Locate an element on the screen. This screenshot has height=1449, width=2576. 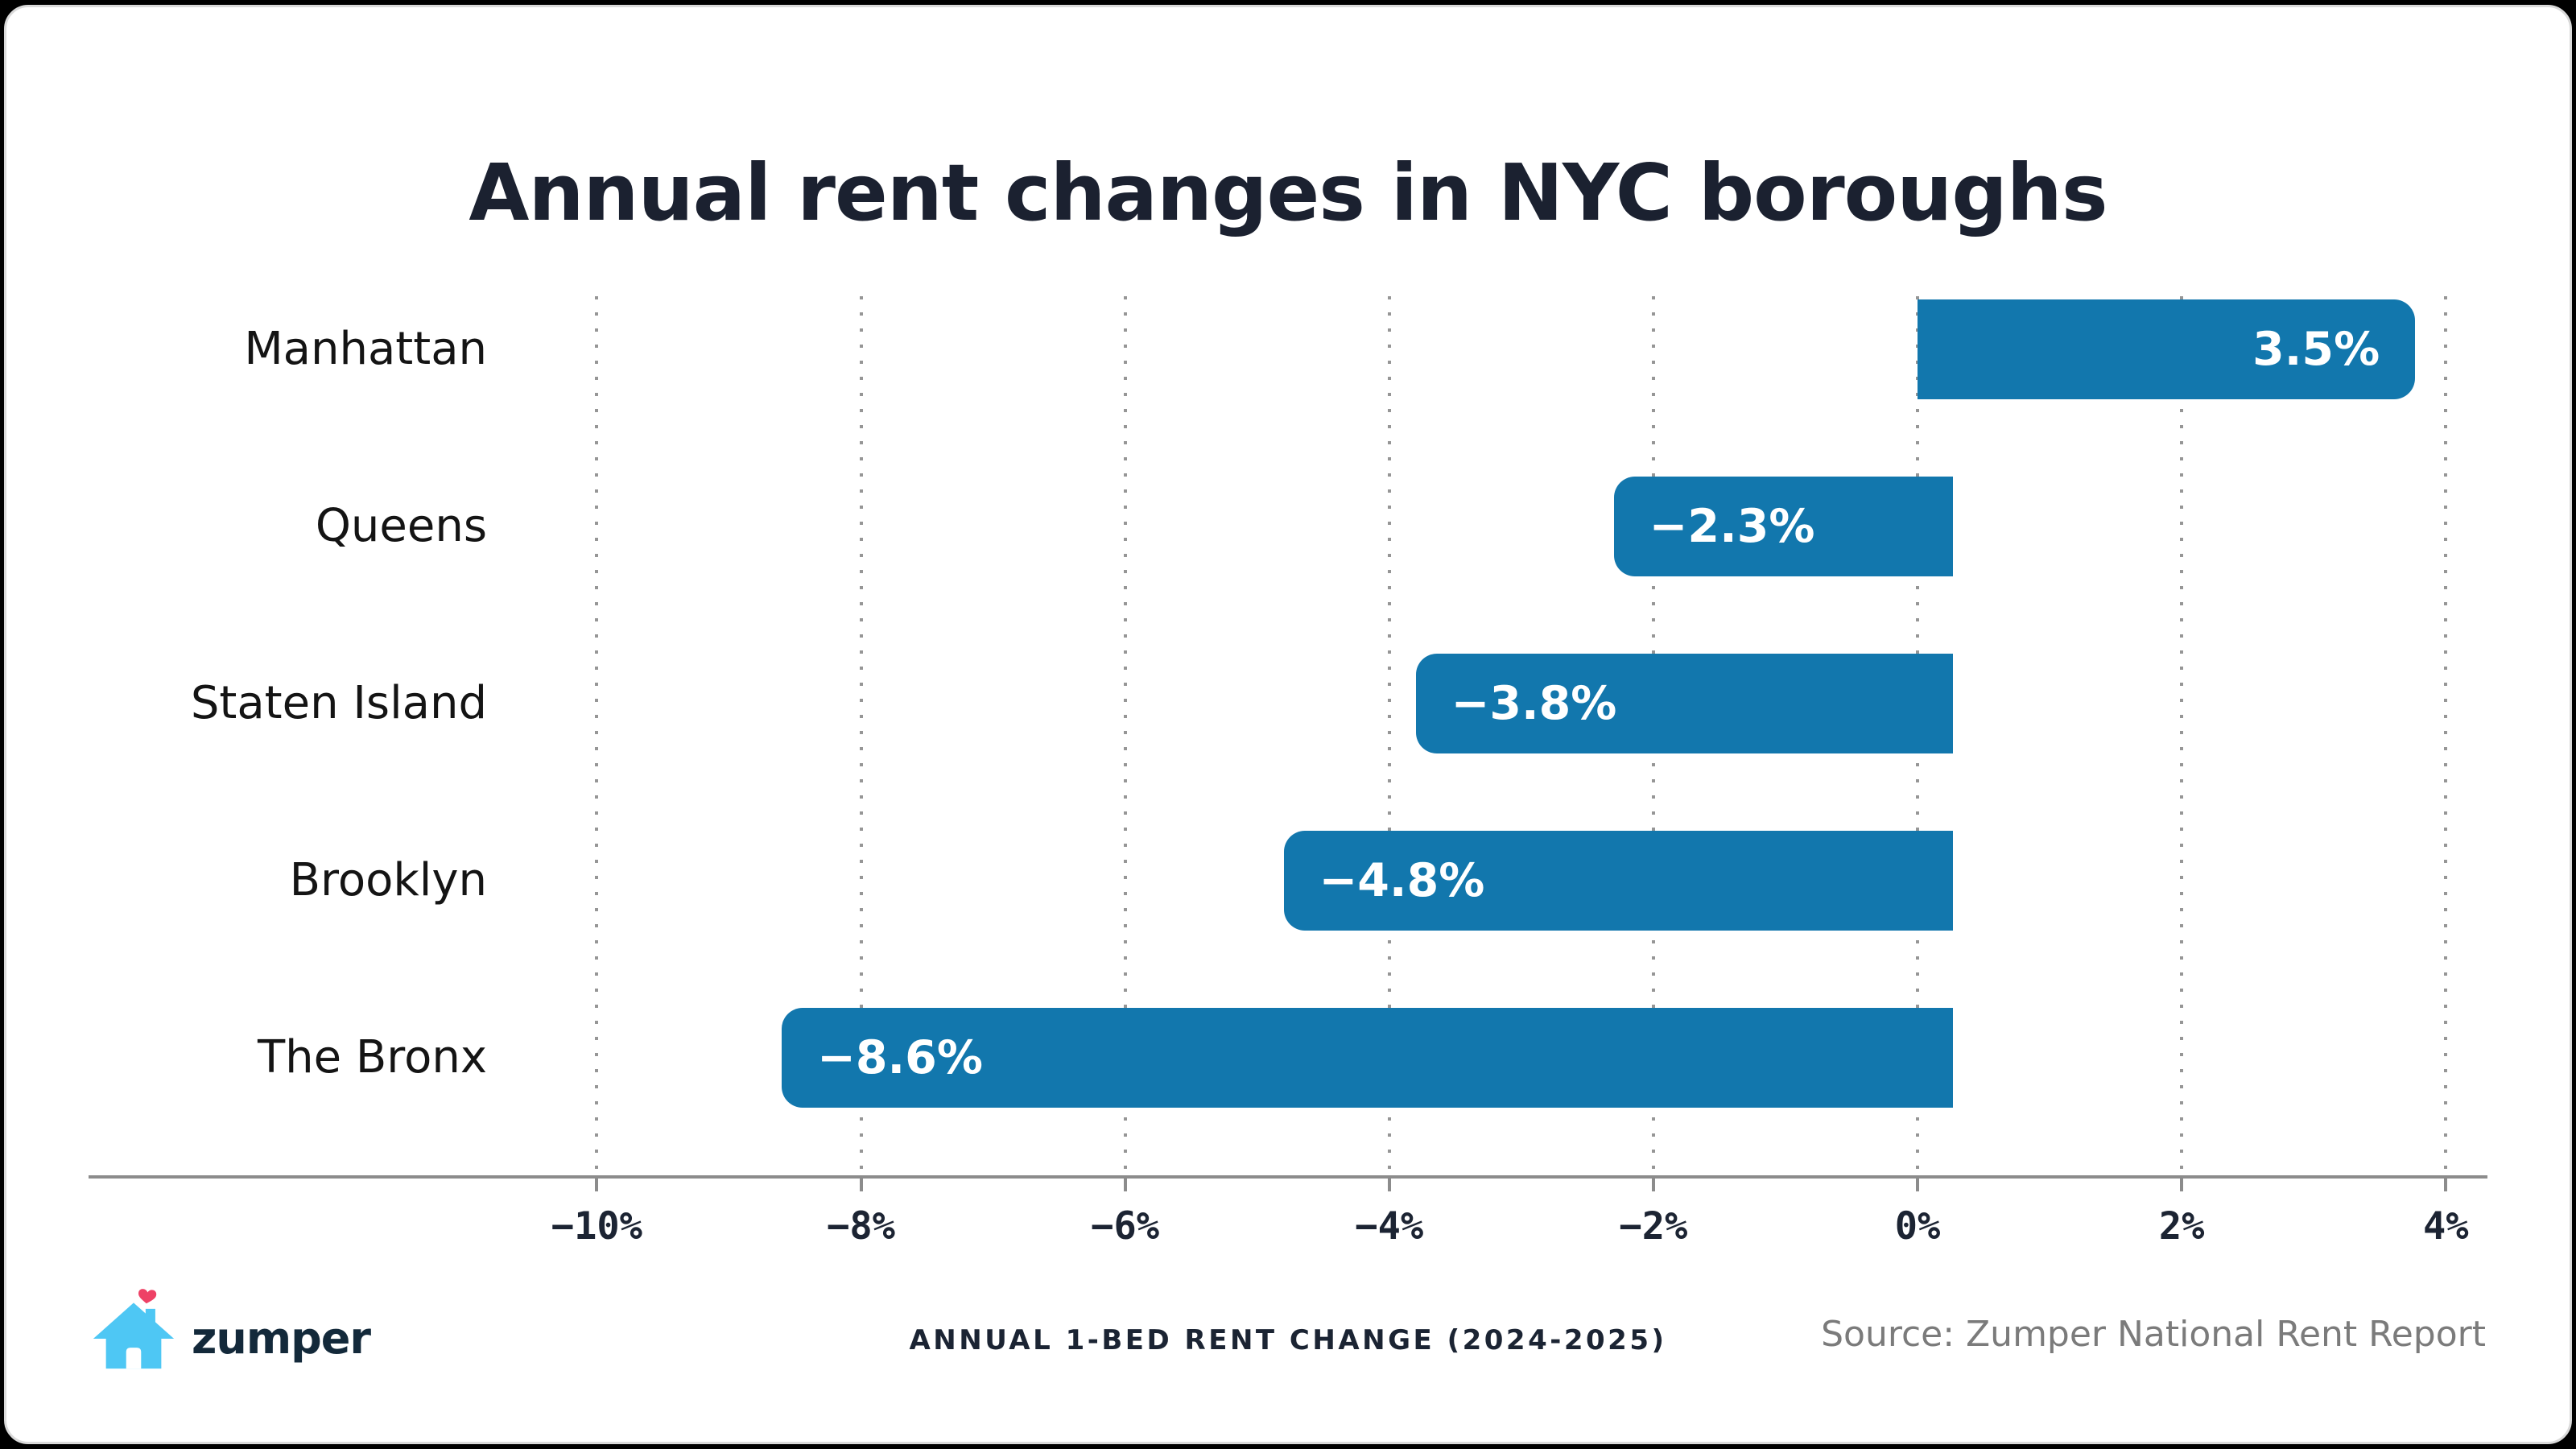
bar-value-label: −8.6% is located at coordinates (900, 1057).